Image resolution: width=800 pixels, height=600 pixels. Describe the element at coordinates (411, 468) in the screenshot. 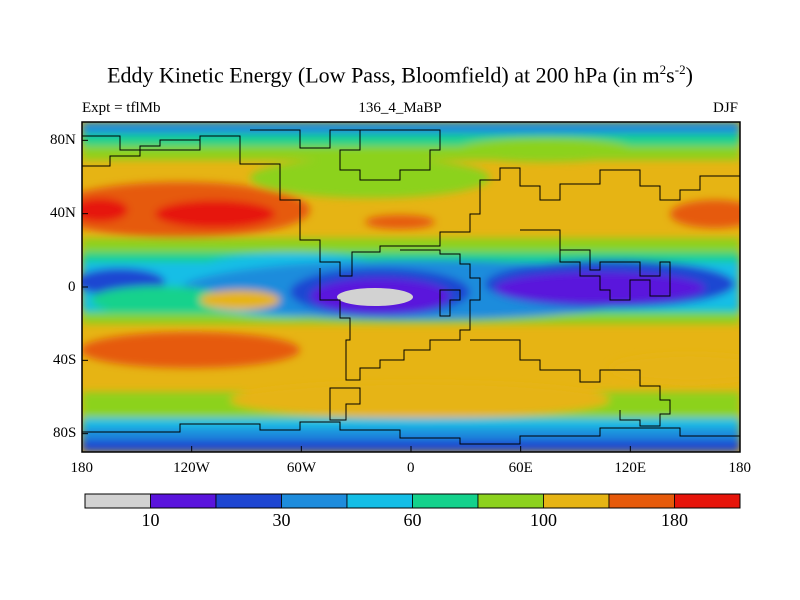

I see `x-tick-label: 0` at that location.